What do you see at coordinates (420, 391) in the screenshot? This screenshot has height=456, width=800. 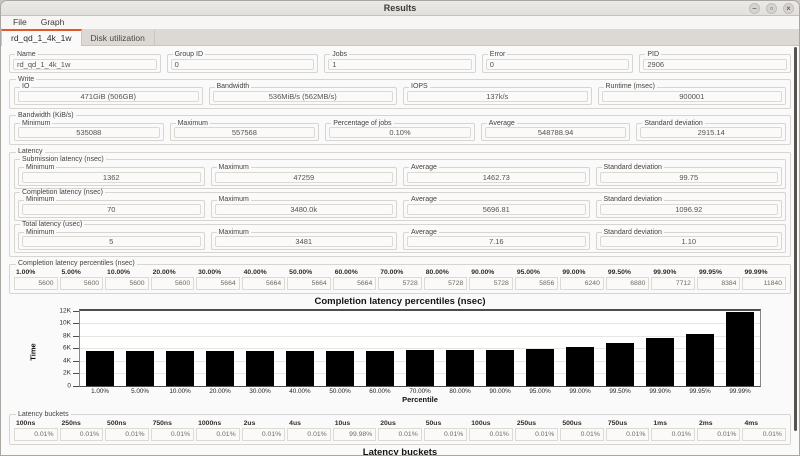 I see `chart-x-tick-label: 70.00%` at bounding box center [420, 391].